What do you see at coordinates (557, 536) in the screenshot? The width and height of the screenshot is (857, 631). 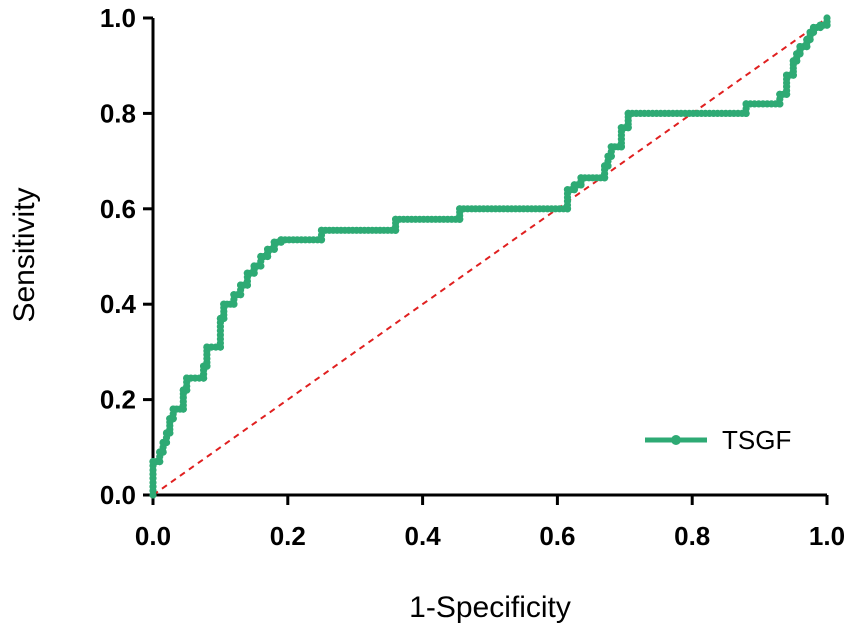 I see `x-tick-label: 0.6` at bounding box center [557, 536].